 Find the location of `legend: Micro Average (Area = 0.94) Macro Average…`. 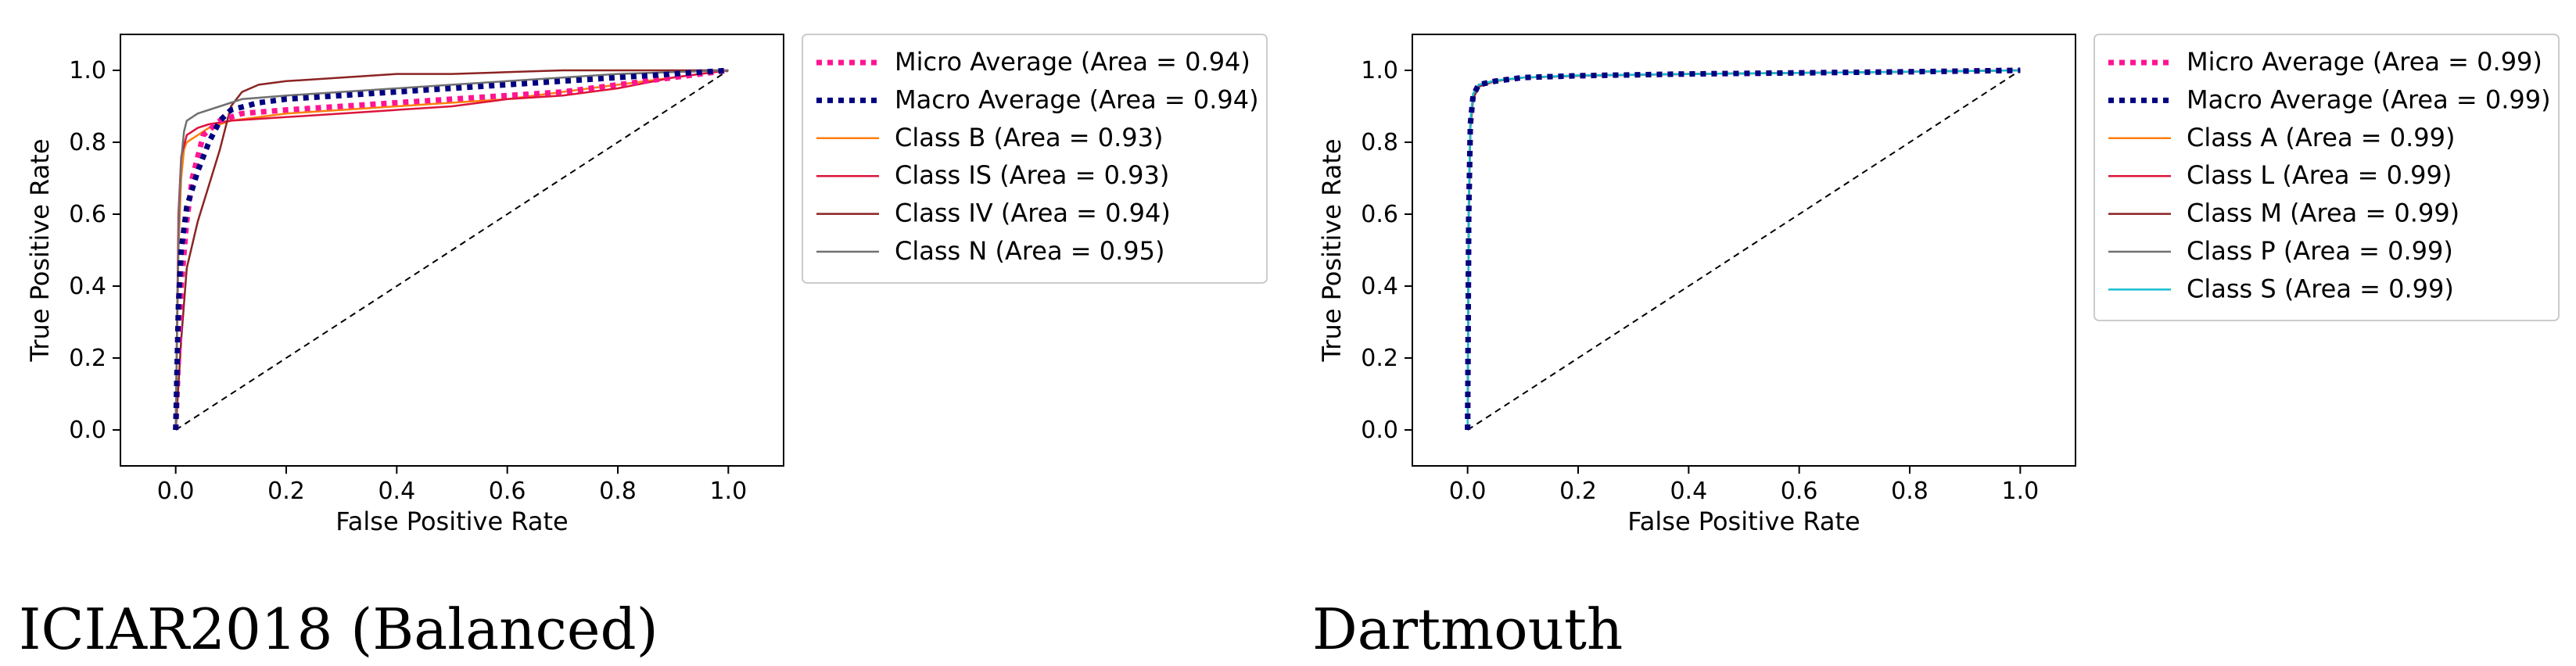

legend: Micro Average (Area = 0.94) Macro Average… is located at coordinates (1035, 159).